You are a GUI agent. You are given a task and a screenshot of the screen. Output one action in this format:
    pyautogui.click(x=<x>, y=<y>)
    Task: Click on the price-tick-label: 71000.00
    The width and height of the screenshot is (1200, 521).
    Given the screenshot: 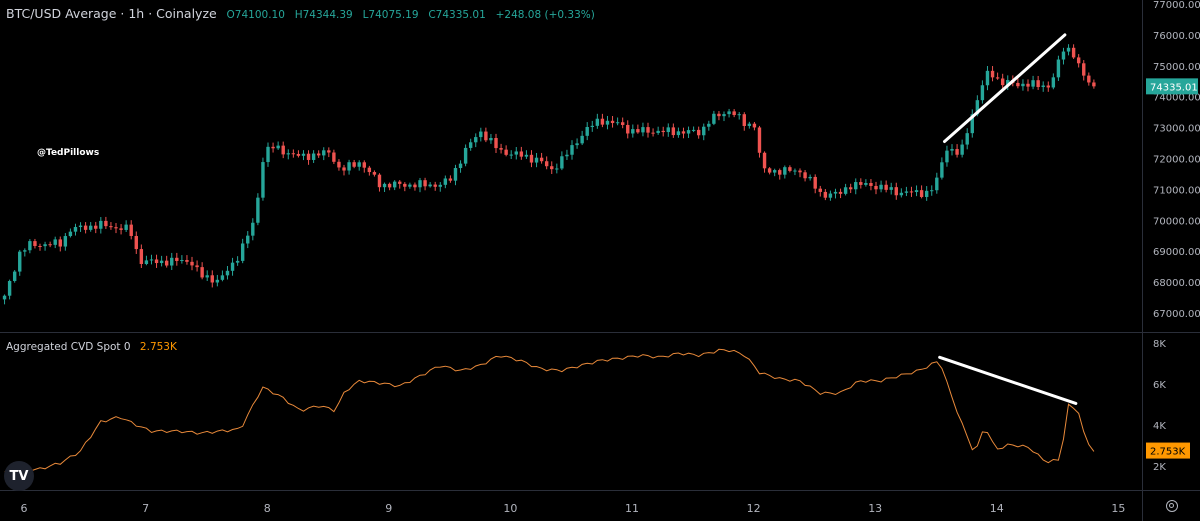 What is the action you would take?
    pyautogui.click(x=1176, y=190)
    